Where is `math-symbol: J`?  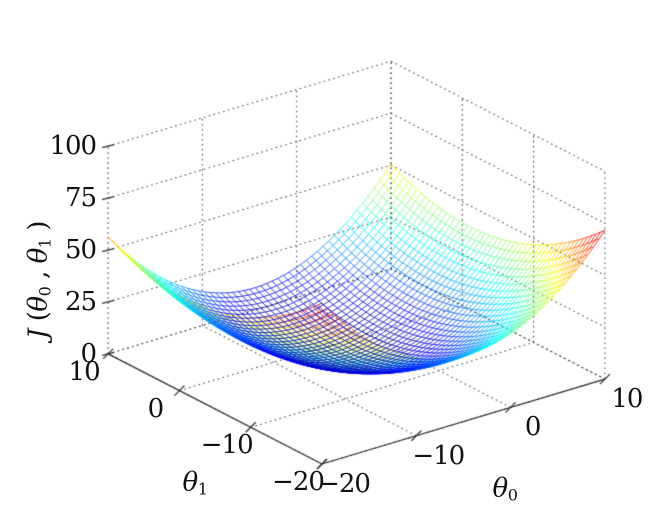 math-symbol: J is located at coordinates (38, 334).